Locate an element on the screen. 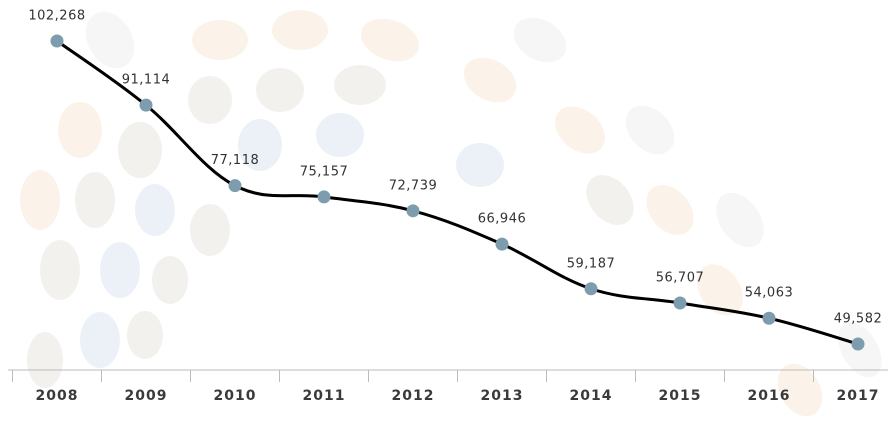 This screenshot has width=896, height=435. data-label: 72,739 is located at coordinates (413, 185).